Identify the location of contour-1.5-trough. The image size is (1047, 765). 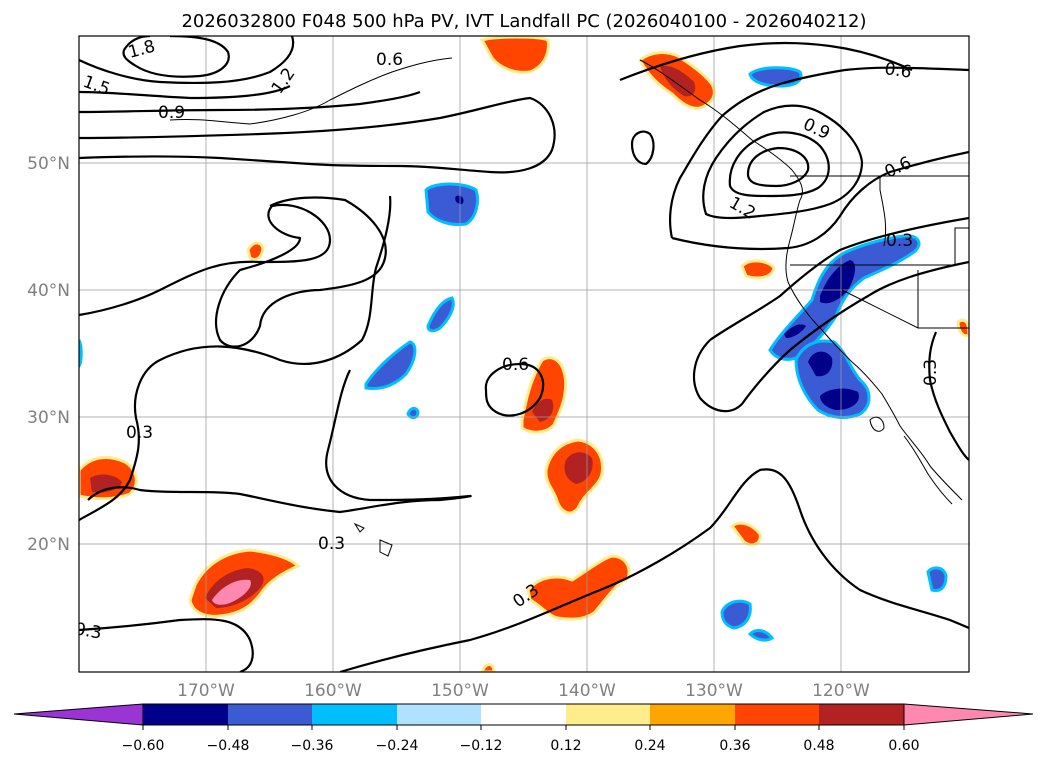
(778, 167).